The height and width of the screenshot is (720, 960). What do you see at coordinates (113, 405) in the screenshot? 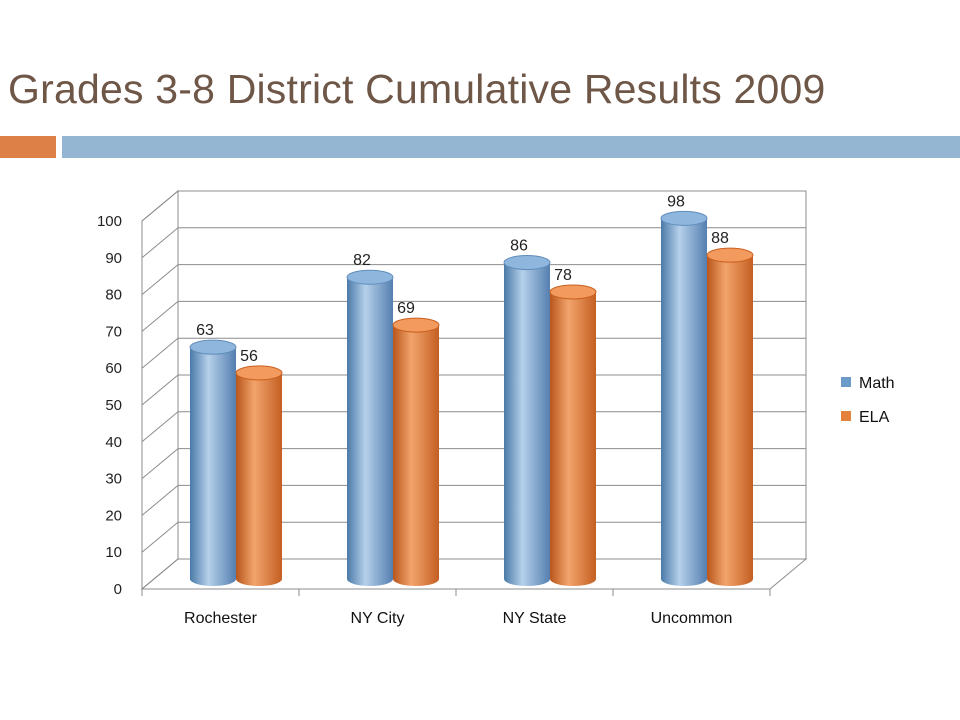
I see `y-tick-label: 50` at bounding box center [113, 405].